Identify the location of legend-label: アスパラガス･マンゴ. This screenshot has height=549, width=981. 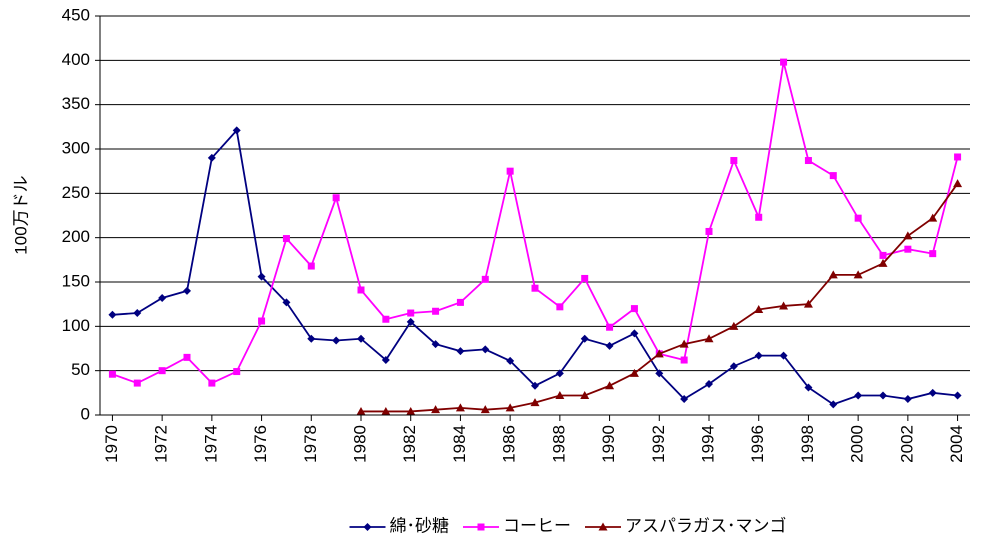
(706, 525).